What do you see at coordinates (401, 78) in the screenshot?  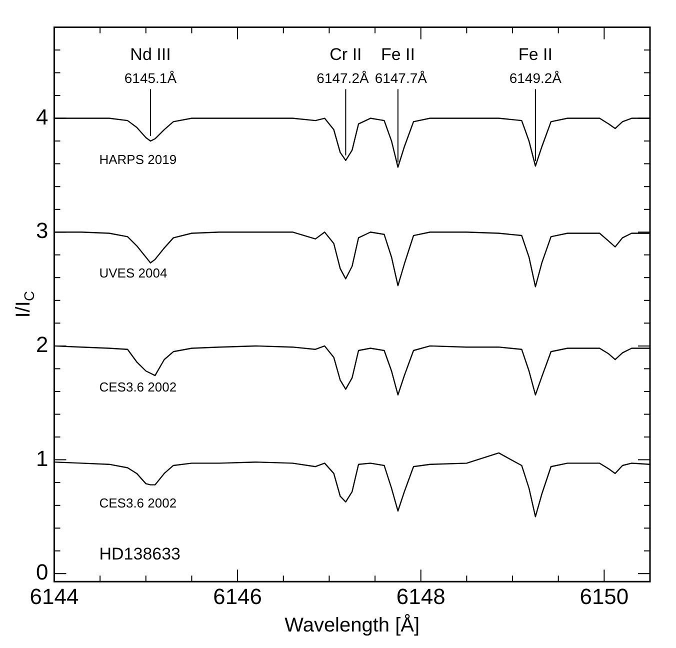 I see `annotation: 6147.7Å` at bounding box center [401, 78].